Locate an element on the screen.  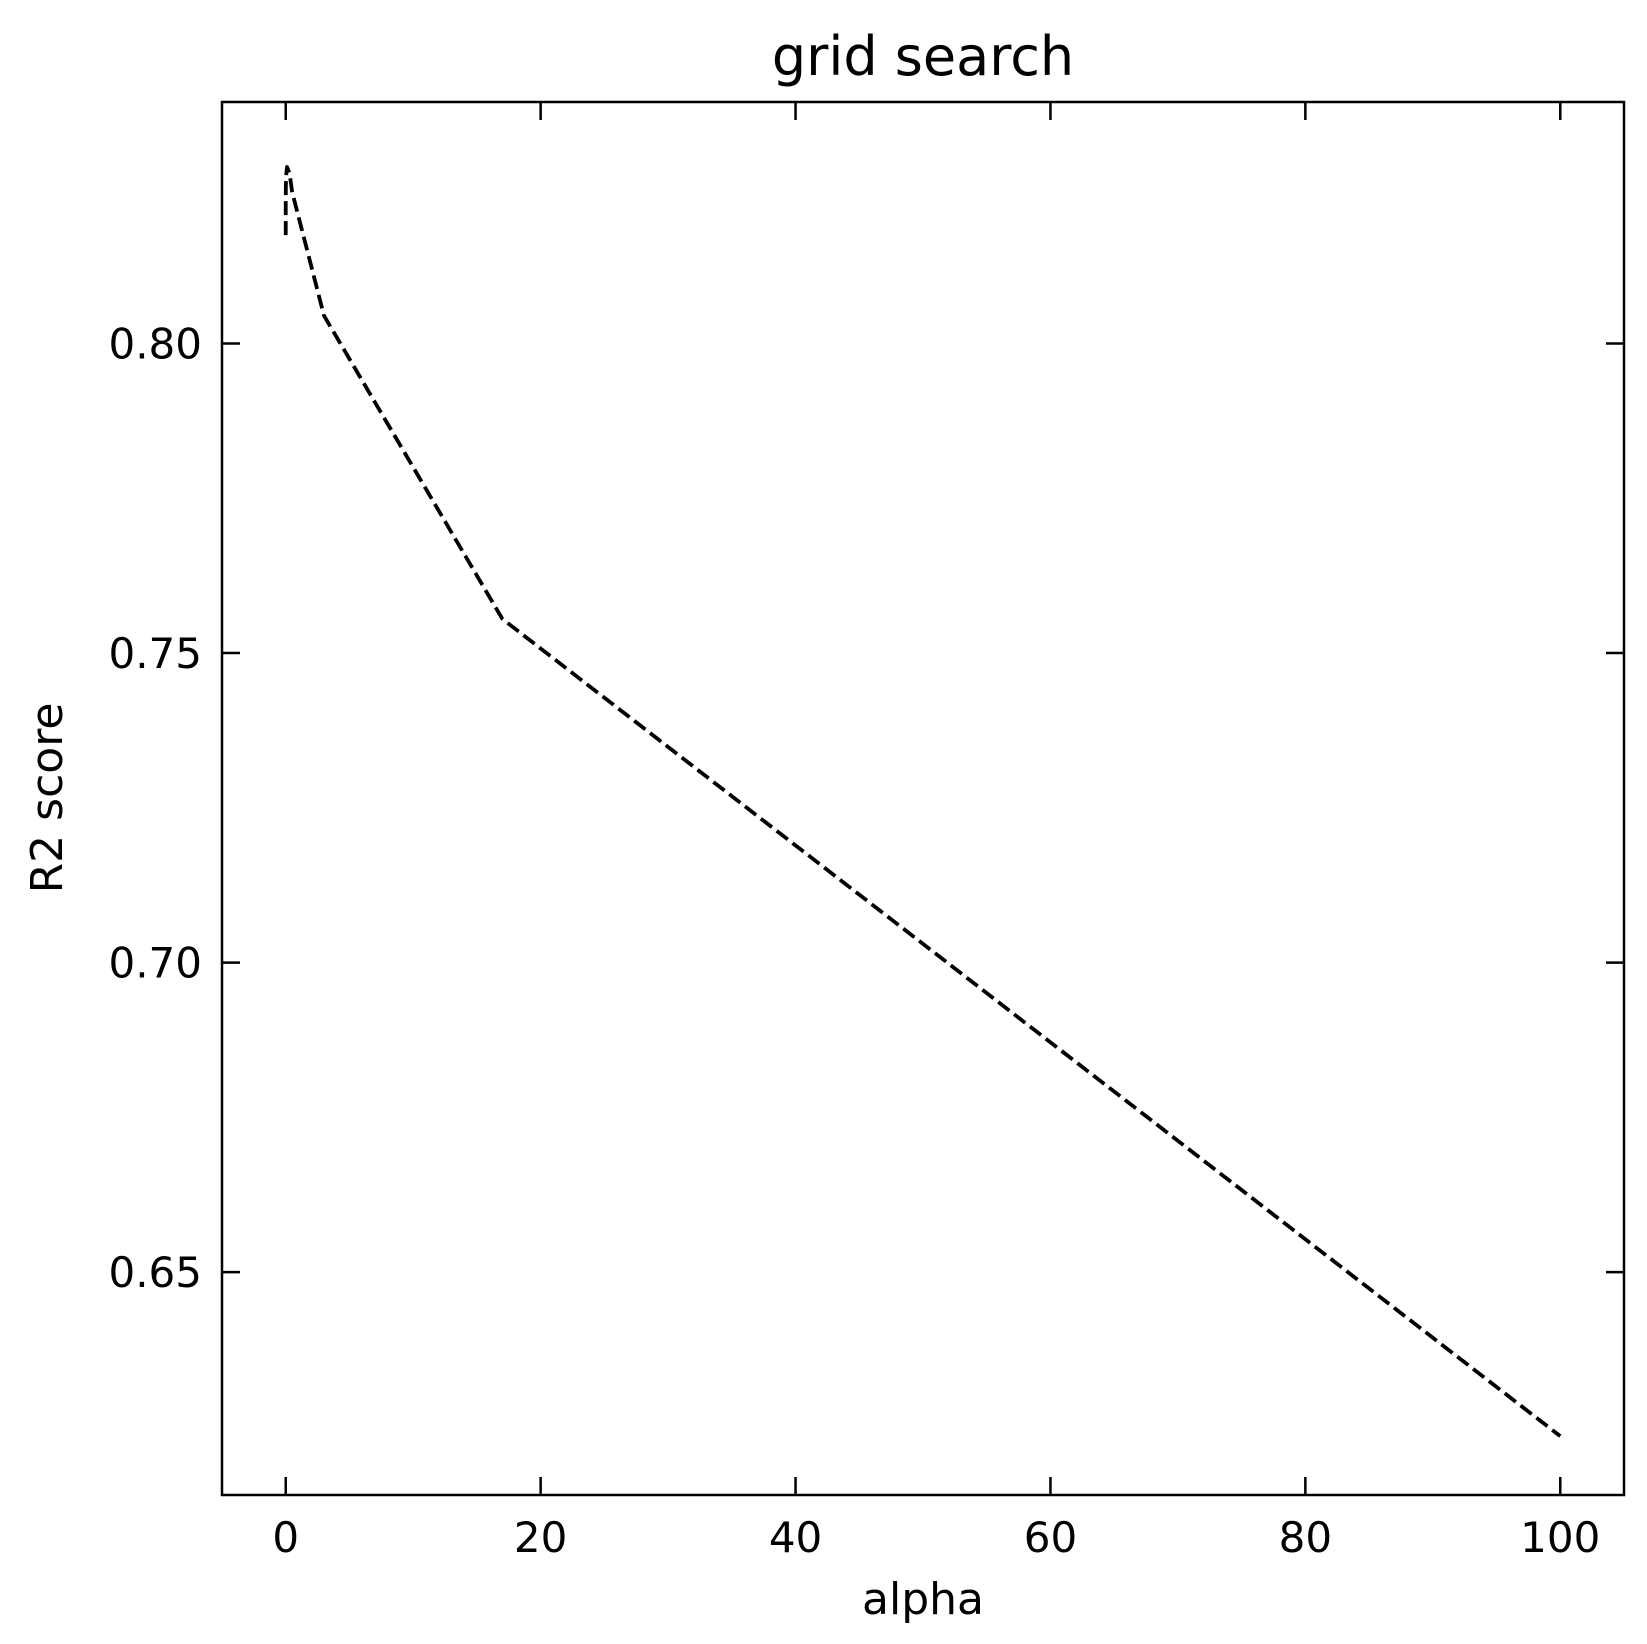
y-axis-label: R2 score is located at coordinates (47, 798).